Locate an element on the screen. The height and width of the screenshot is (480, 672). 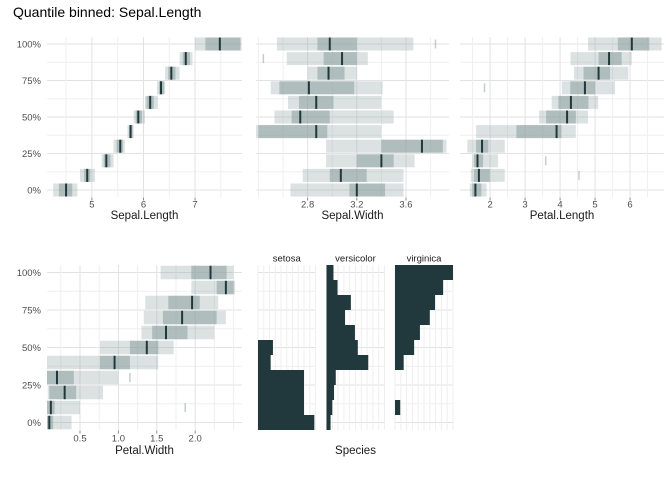
y-tick-label: 25% is located at coordinates (32, 154).